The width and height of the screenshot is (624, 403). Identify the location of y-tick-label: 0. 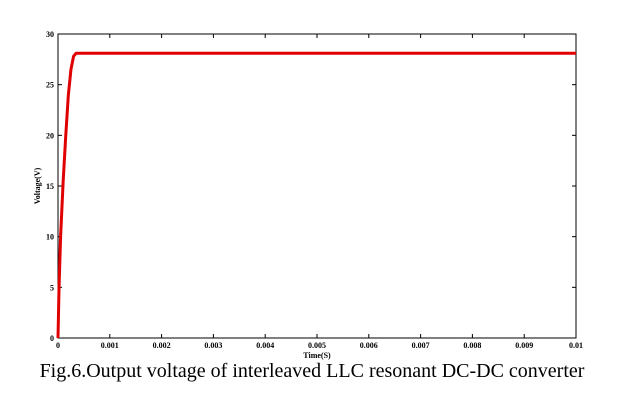
(52, 338).